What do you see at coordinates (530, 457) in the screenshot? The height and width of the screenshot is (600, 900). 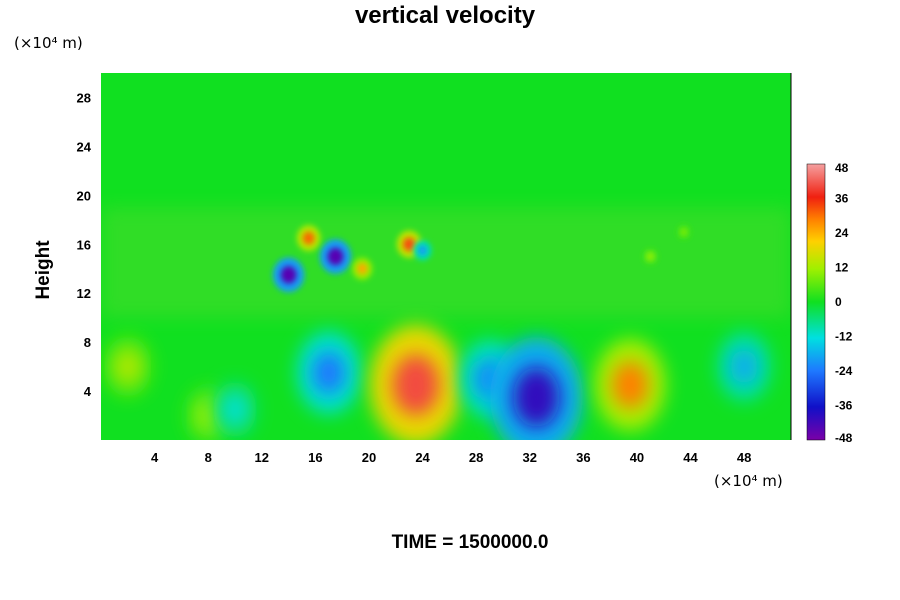 I see `x-tick-label: 32` at bounding box center [530, 457].